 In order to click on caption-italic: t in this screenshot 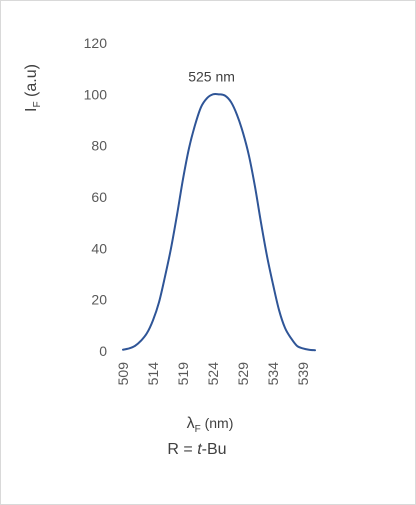, I will do `click(199, 449)`.